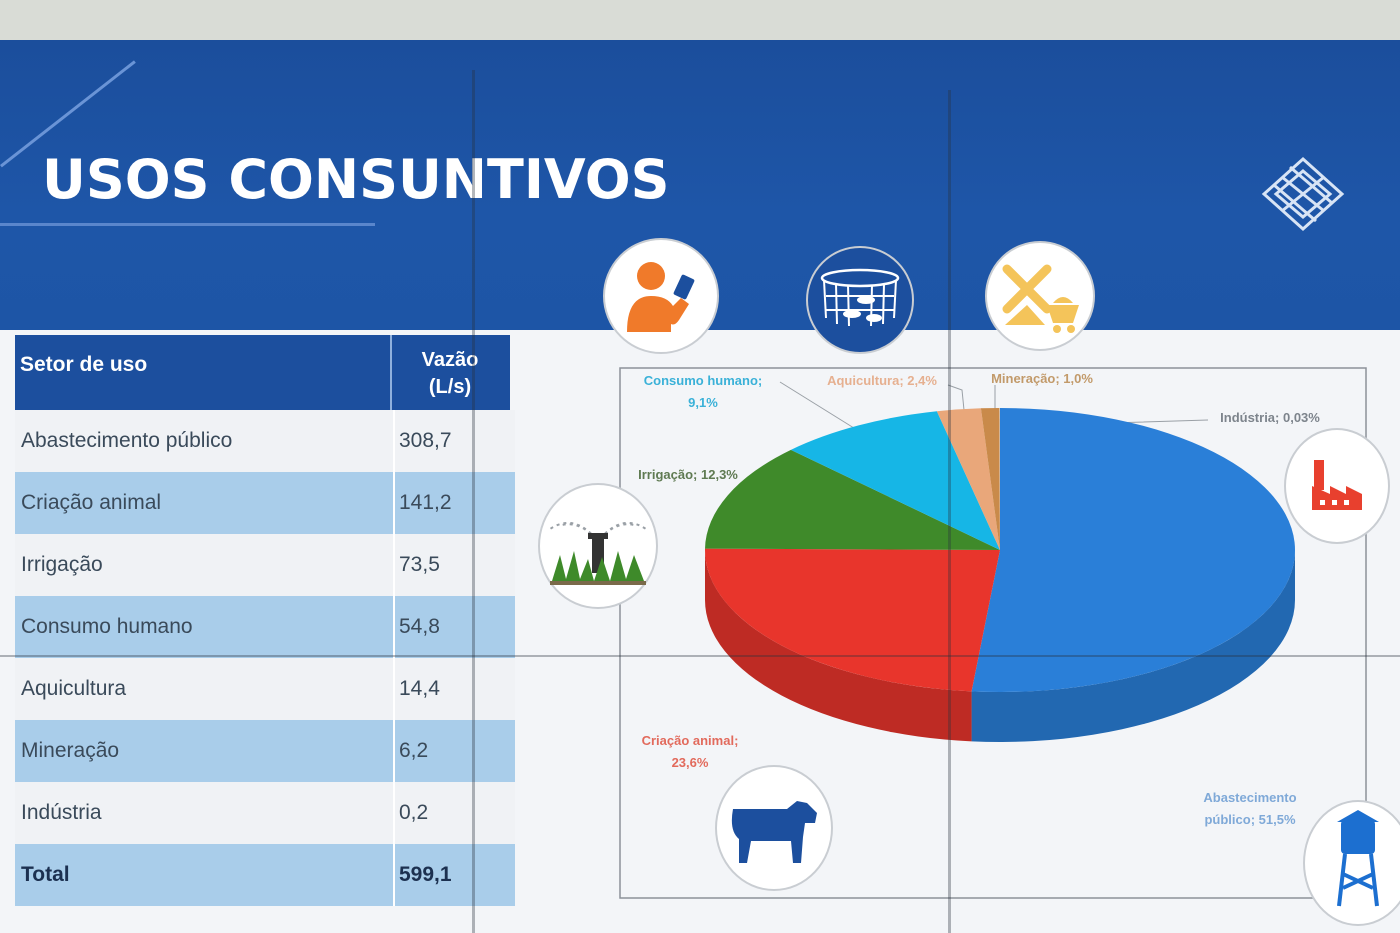 The width and height of the screenshot is (1400, 933). I want to click on row-flow: 6,2, so click(414, 750).